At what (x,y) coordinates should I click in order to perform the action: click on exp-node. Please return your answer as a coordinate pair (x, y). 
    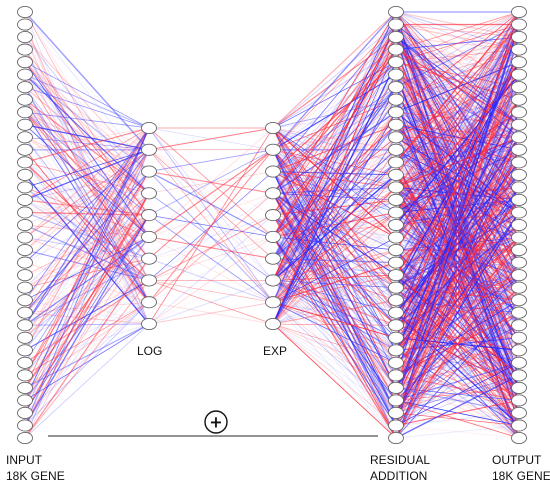
    Looking at the image, I should click on (273, 236).